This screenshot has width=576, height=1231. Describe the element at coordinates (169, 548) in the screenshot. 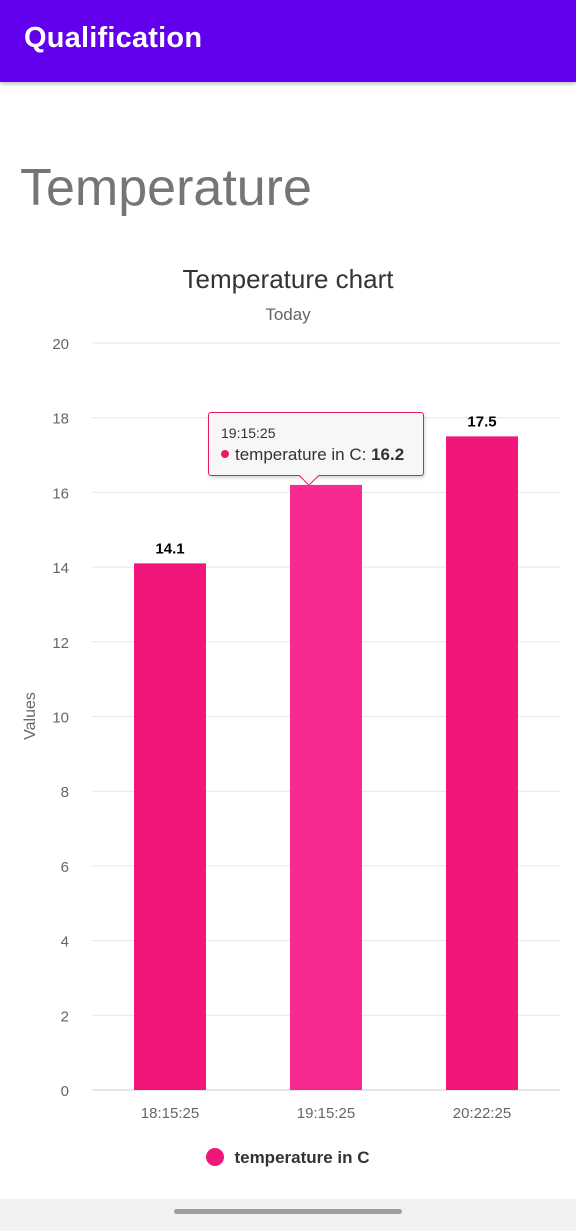

I see `data-label: 14.1` at that location.